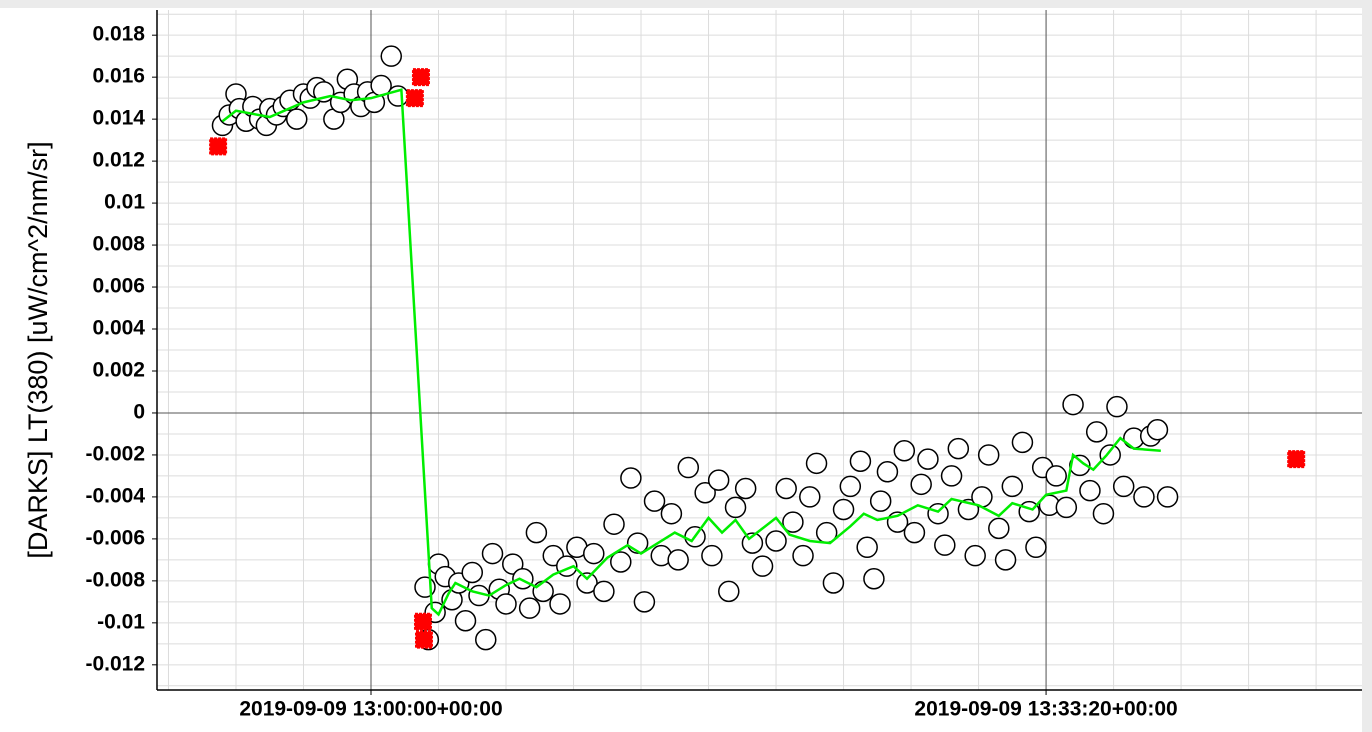 This screenshot has width=1372, height=732. I want to click on x-tick-label: 2019-09-09 13:33:20+00:00, so click(1045, 709).